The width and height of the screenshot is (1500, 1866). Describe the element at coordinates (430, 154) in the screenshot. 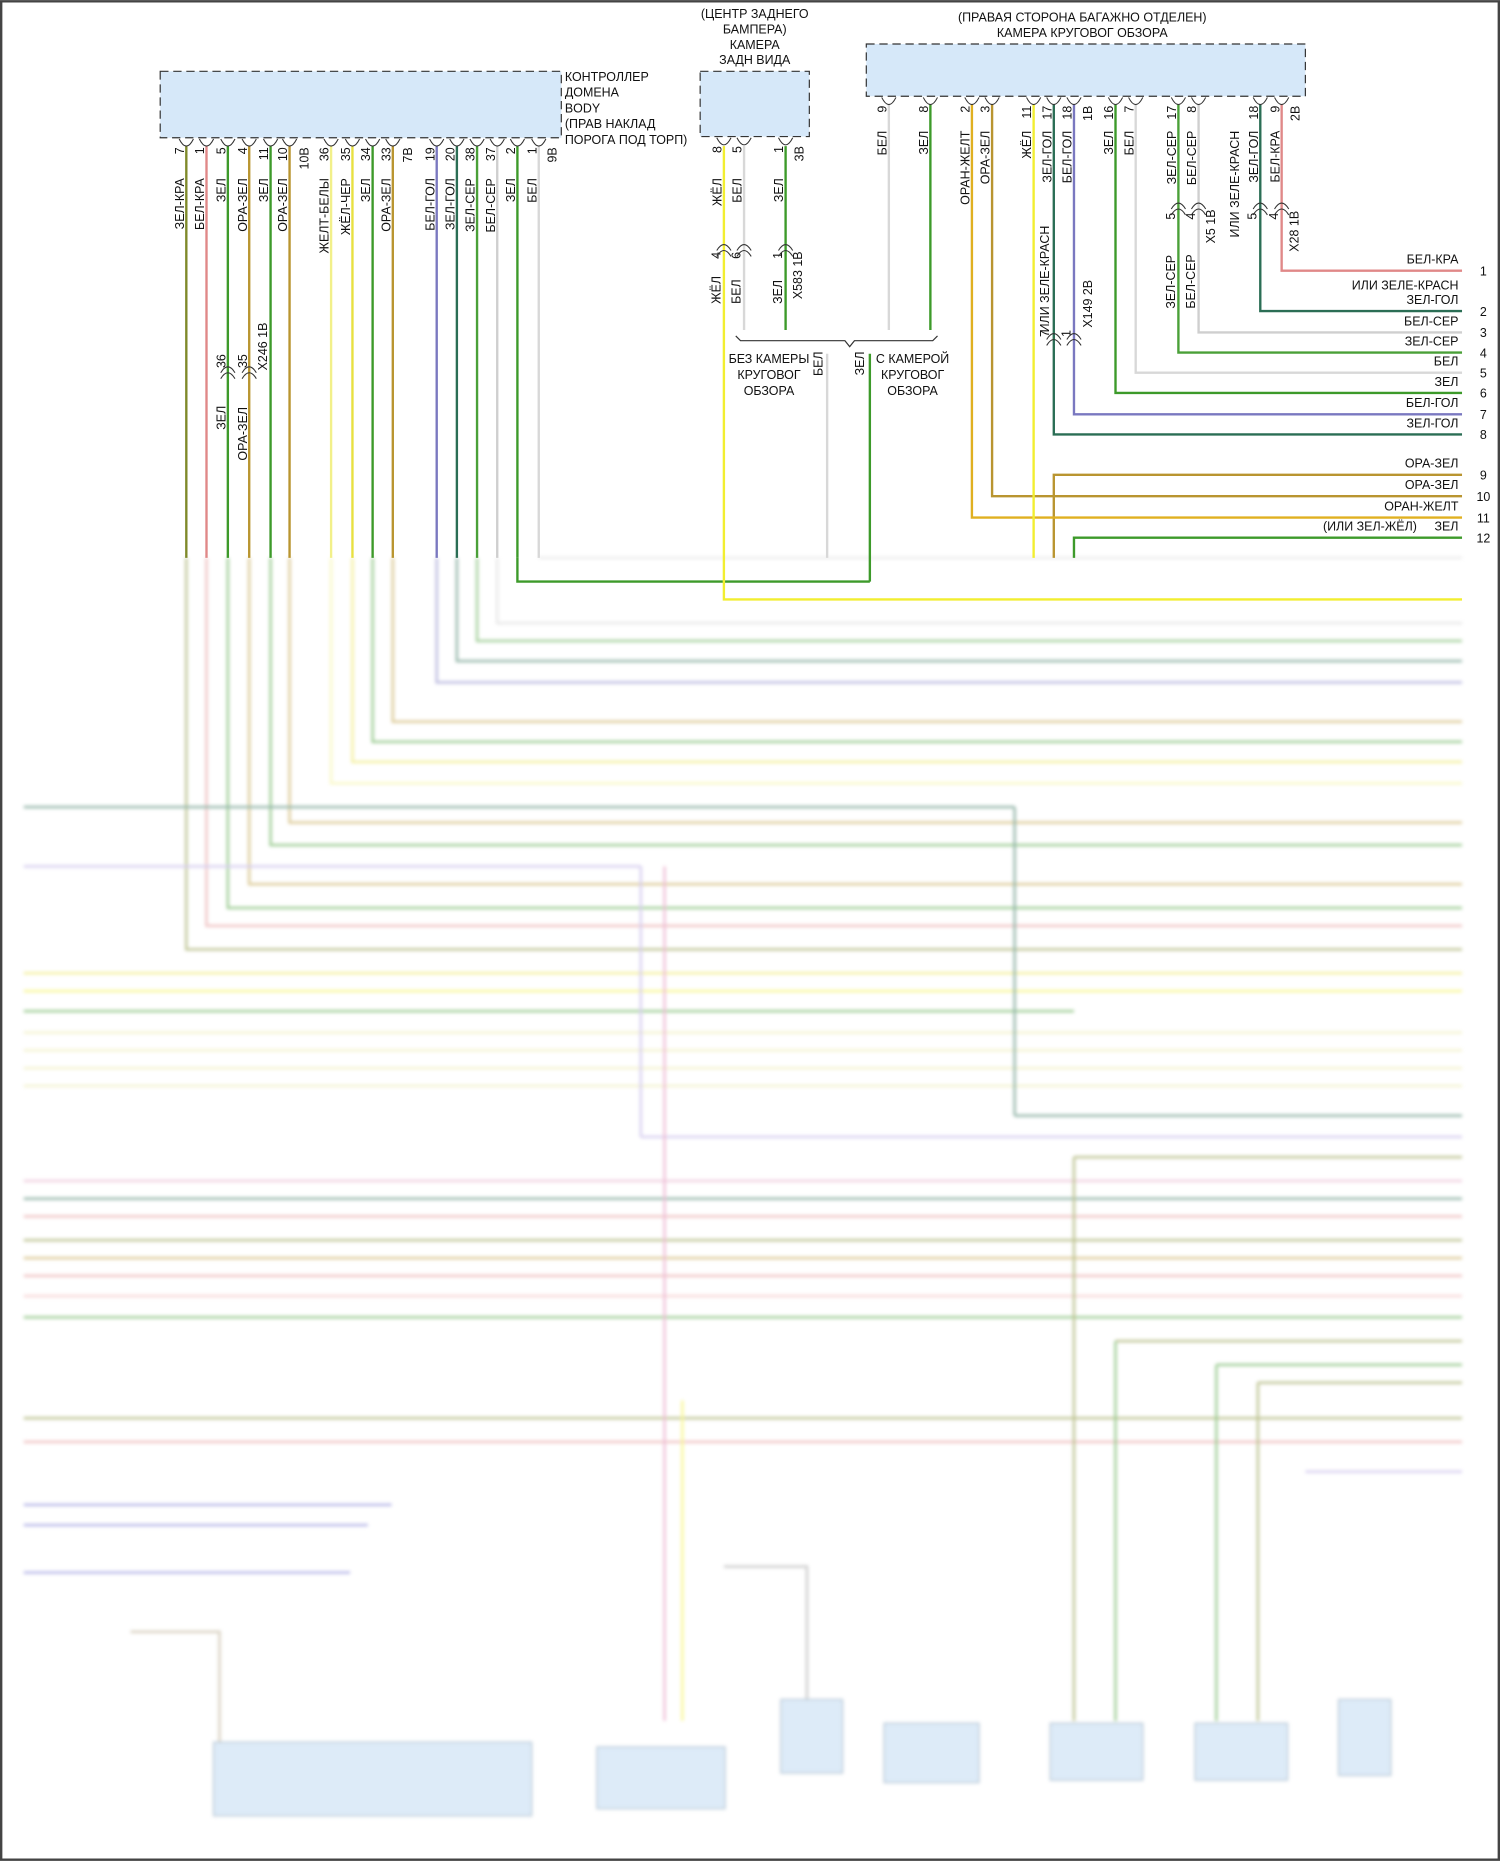

I see `pin-number: 19` at that location.